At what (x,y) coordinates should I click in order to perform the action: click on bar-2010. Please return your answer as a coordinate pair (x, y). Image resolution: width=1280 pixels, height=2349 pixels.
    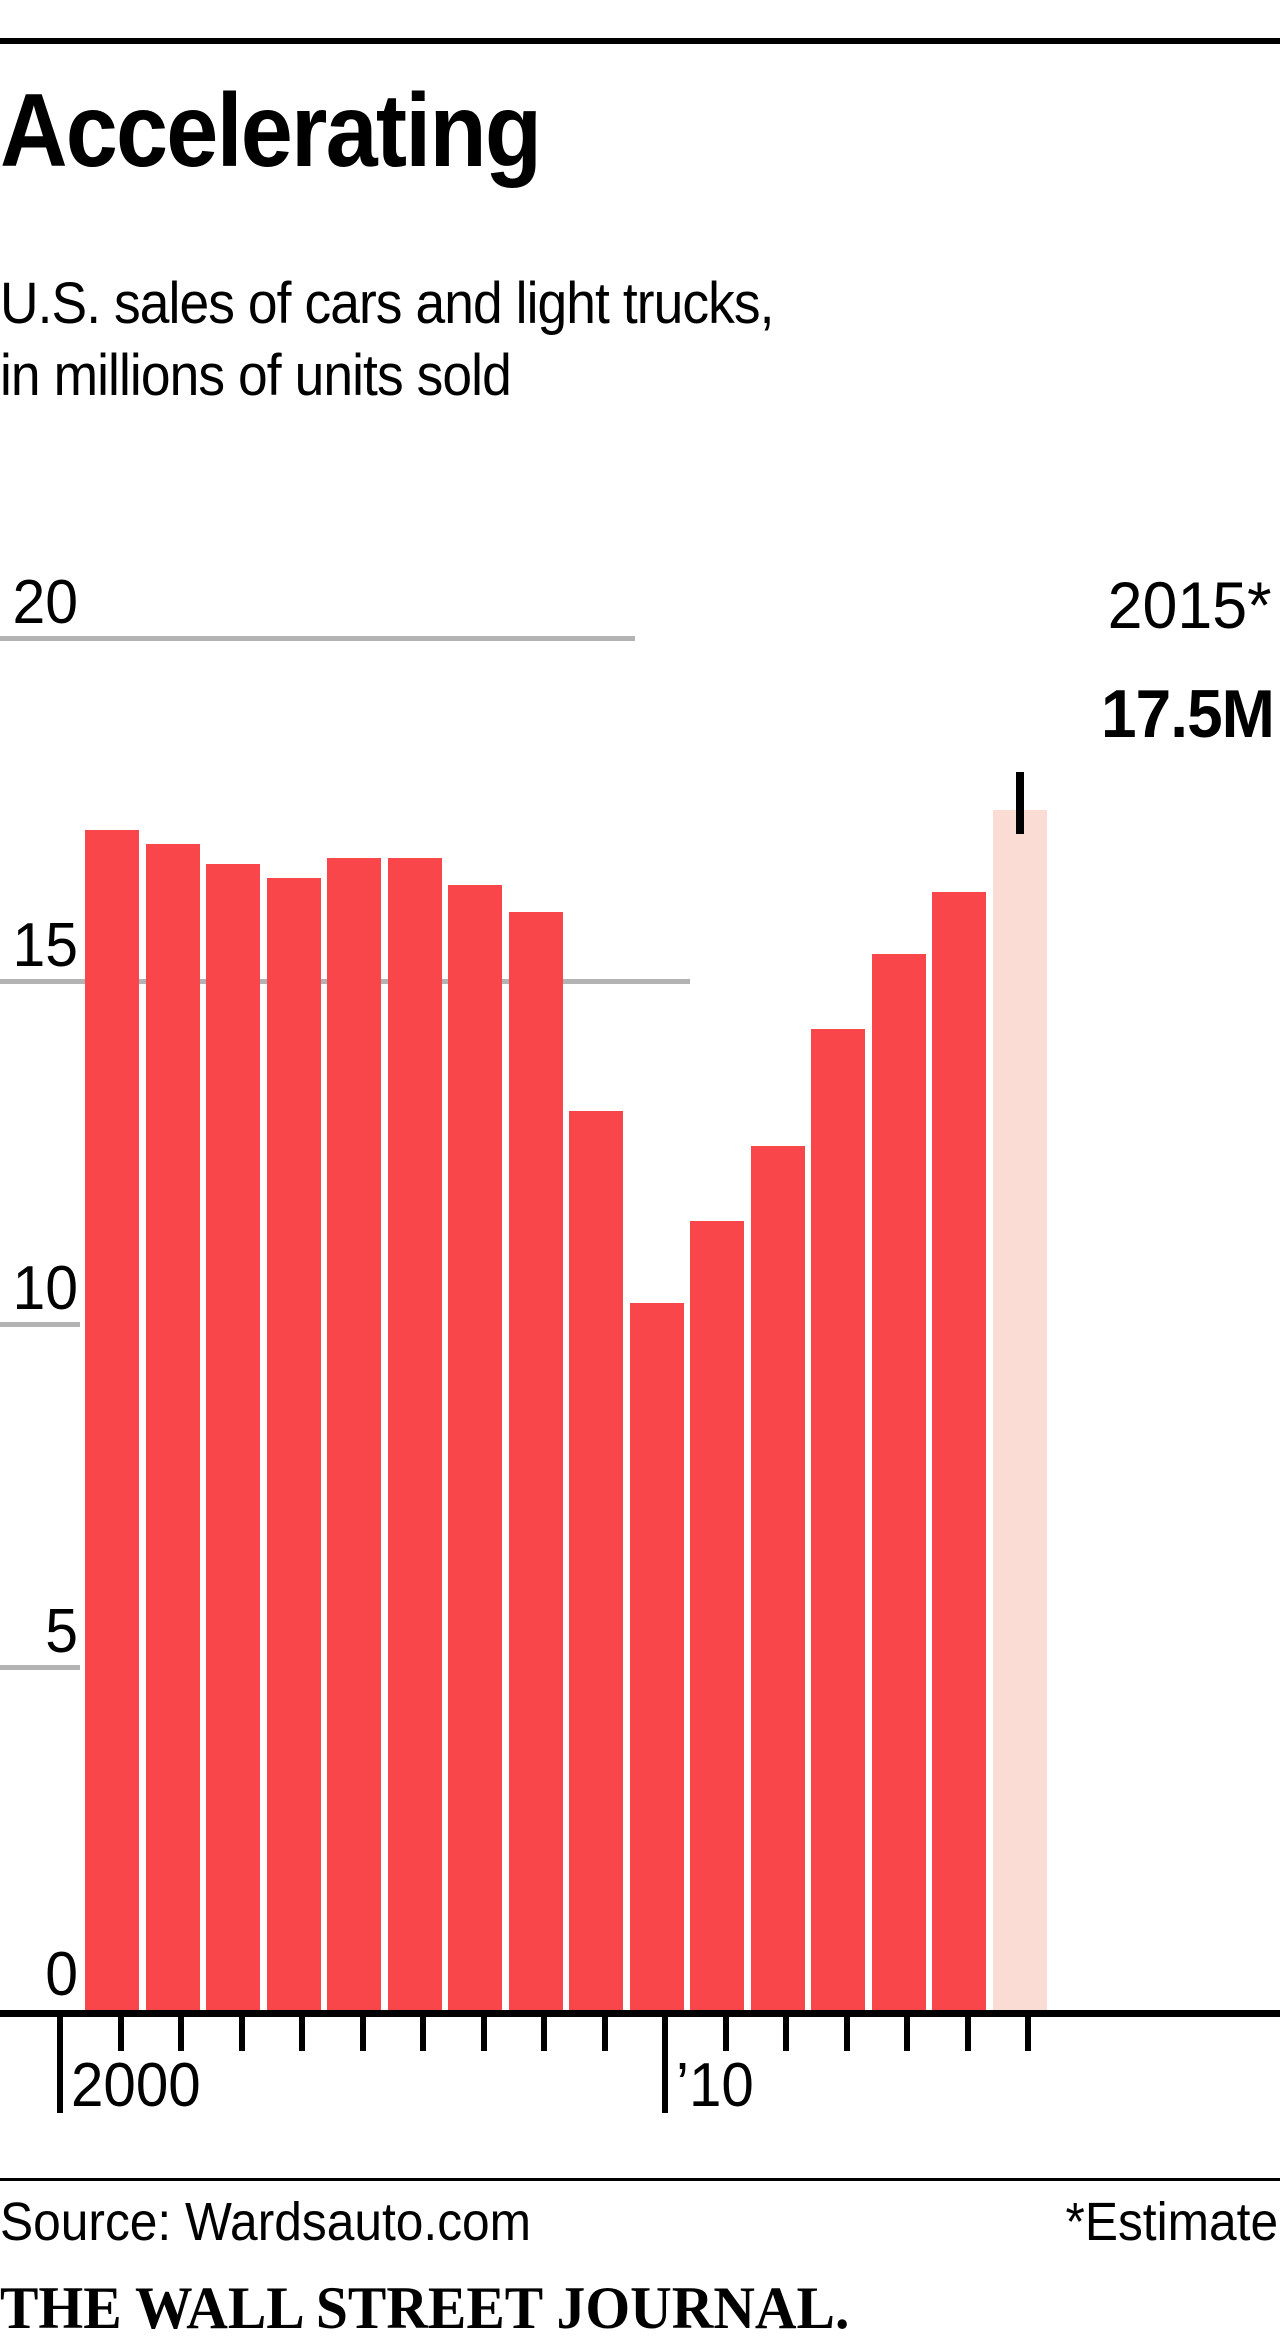
    Looking at the image, I should click on (717, 1615).